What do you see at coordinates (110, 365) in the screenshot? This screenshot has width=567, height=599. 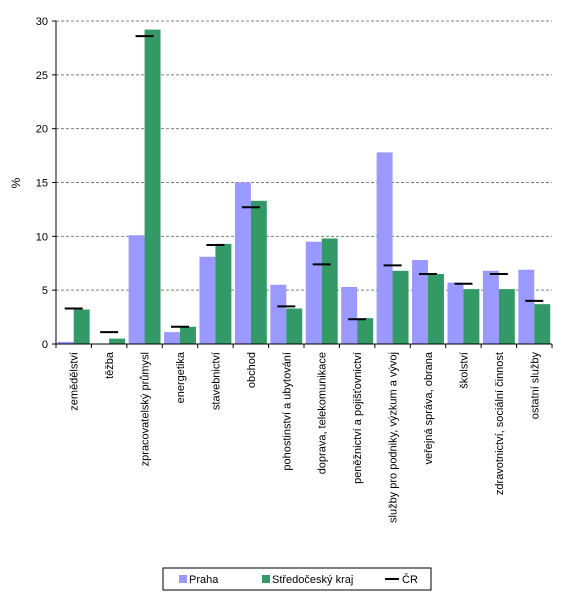 I see `category-label: těžba` at bounding box center [110, 365].